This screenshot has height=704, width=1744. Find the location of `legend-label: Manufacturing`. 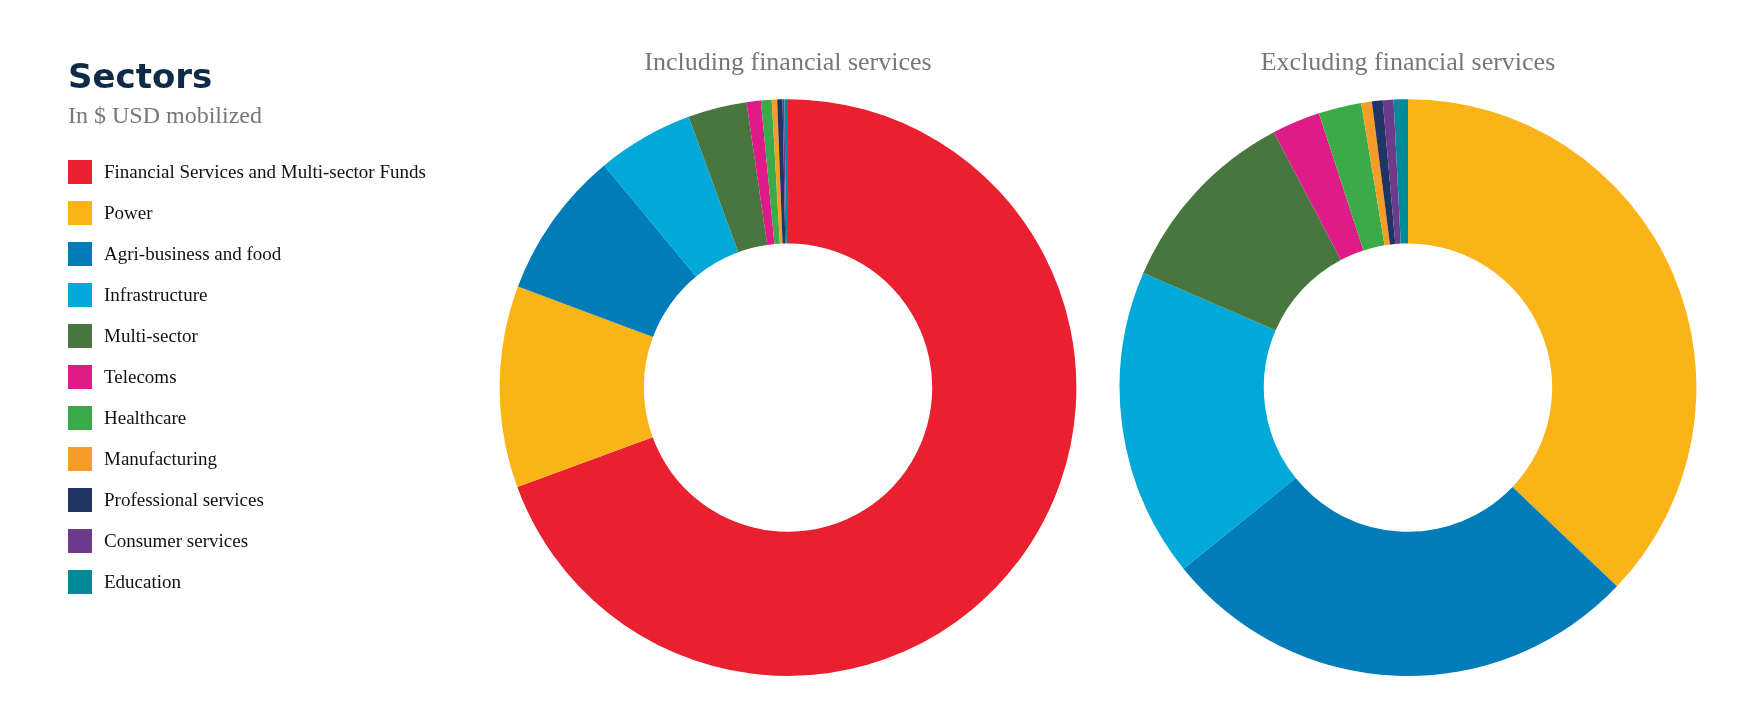

legend-label: Manufacturing is located at coordinates (160, 458).